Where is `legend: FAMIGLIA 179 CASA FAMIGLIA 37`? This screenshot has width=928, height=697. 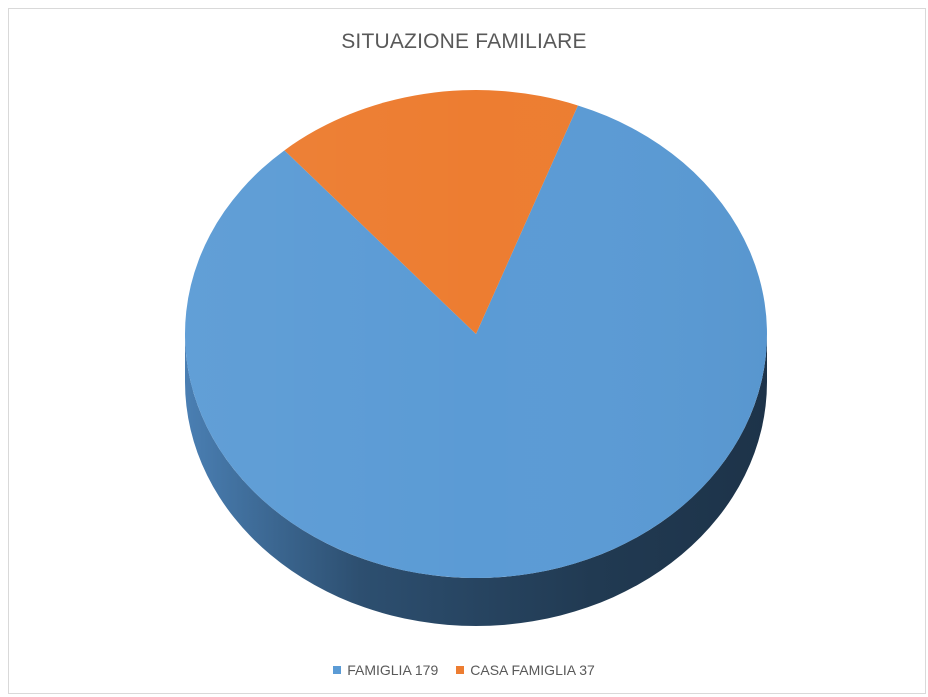
legend: FAMIGLIA 179 CASA FAMIGLIA 37 is located at coordinates (464, 670).